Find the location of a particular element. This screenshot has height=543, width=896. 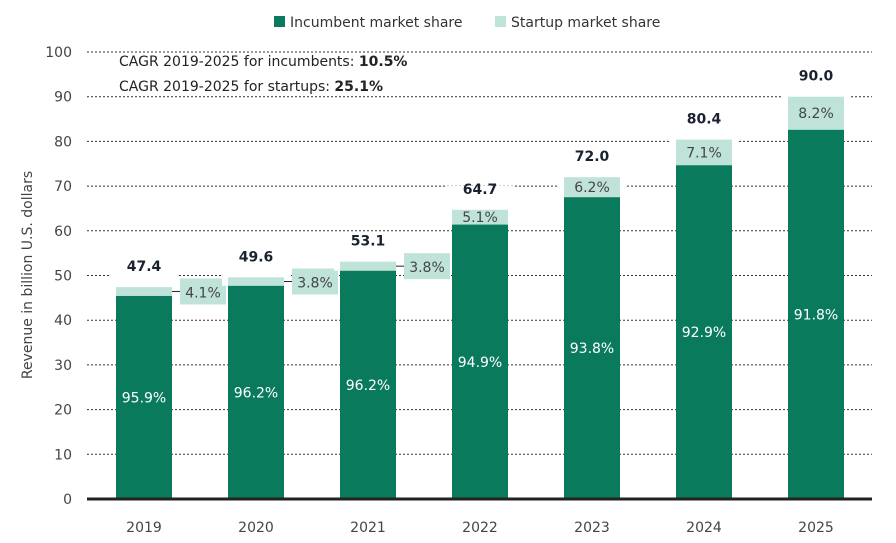

y-tick-label: 60 is located at coordinates (63, 232).